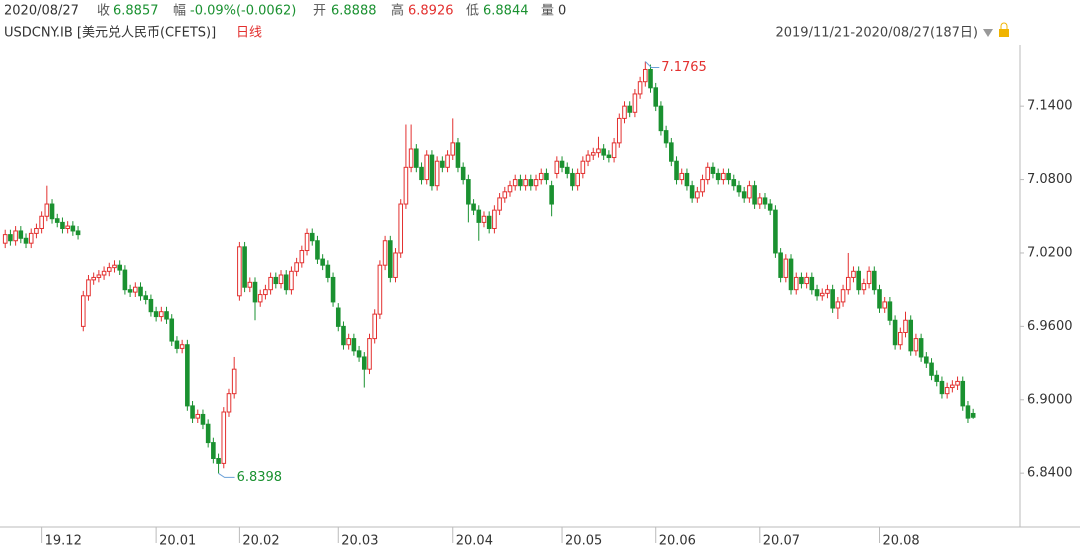 The width and height of the screenshot is (1080, 556). I want to click on label: 开, so click(319, 11).